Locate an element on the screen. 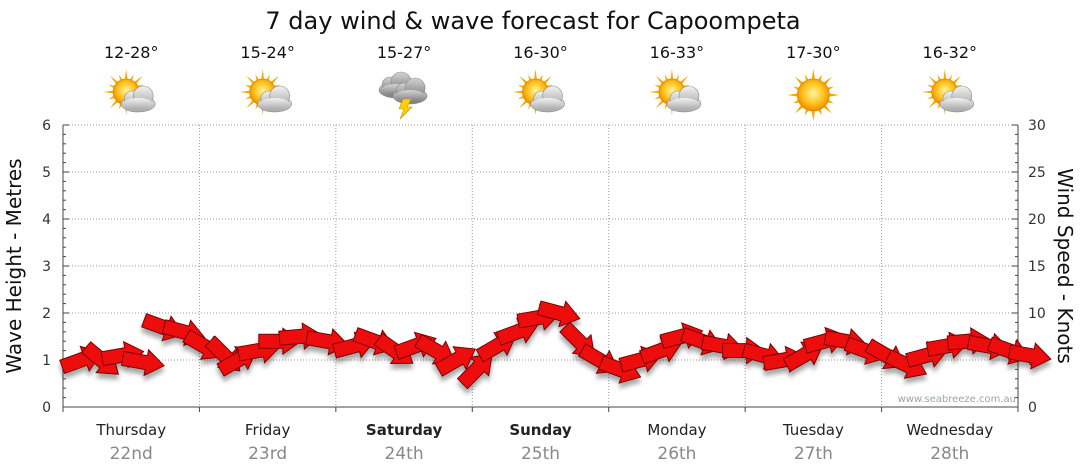 This screenshot has width=1080, height=475. left-axis-title: Wave Height - Metres is located at coordinates (14, 265).